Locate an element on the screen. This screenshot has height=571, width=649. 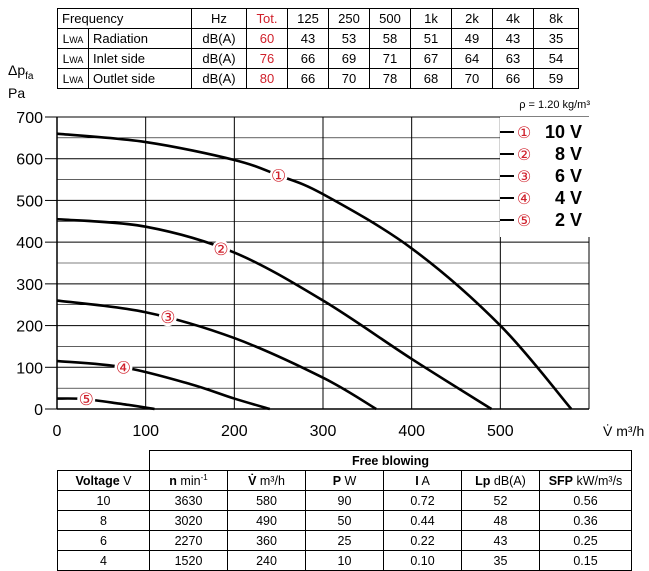
row-label: Outlet side is located at coordinates (140, 78).